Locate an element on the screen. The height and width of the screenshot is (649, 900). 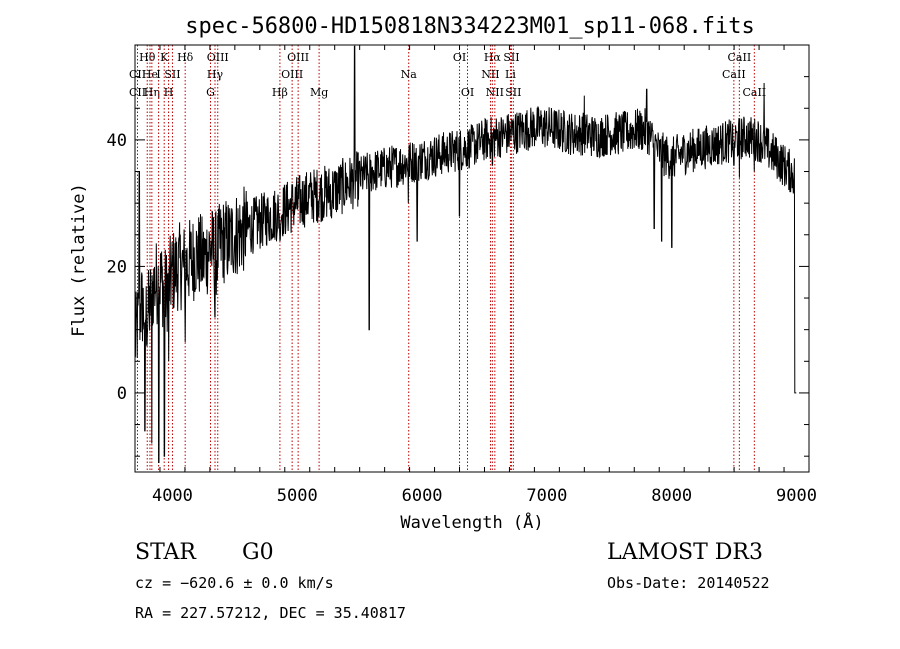
survey-name: LAMOST DR3 is located at coordinates (685, 552).